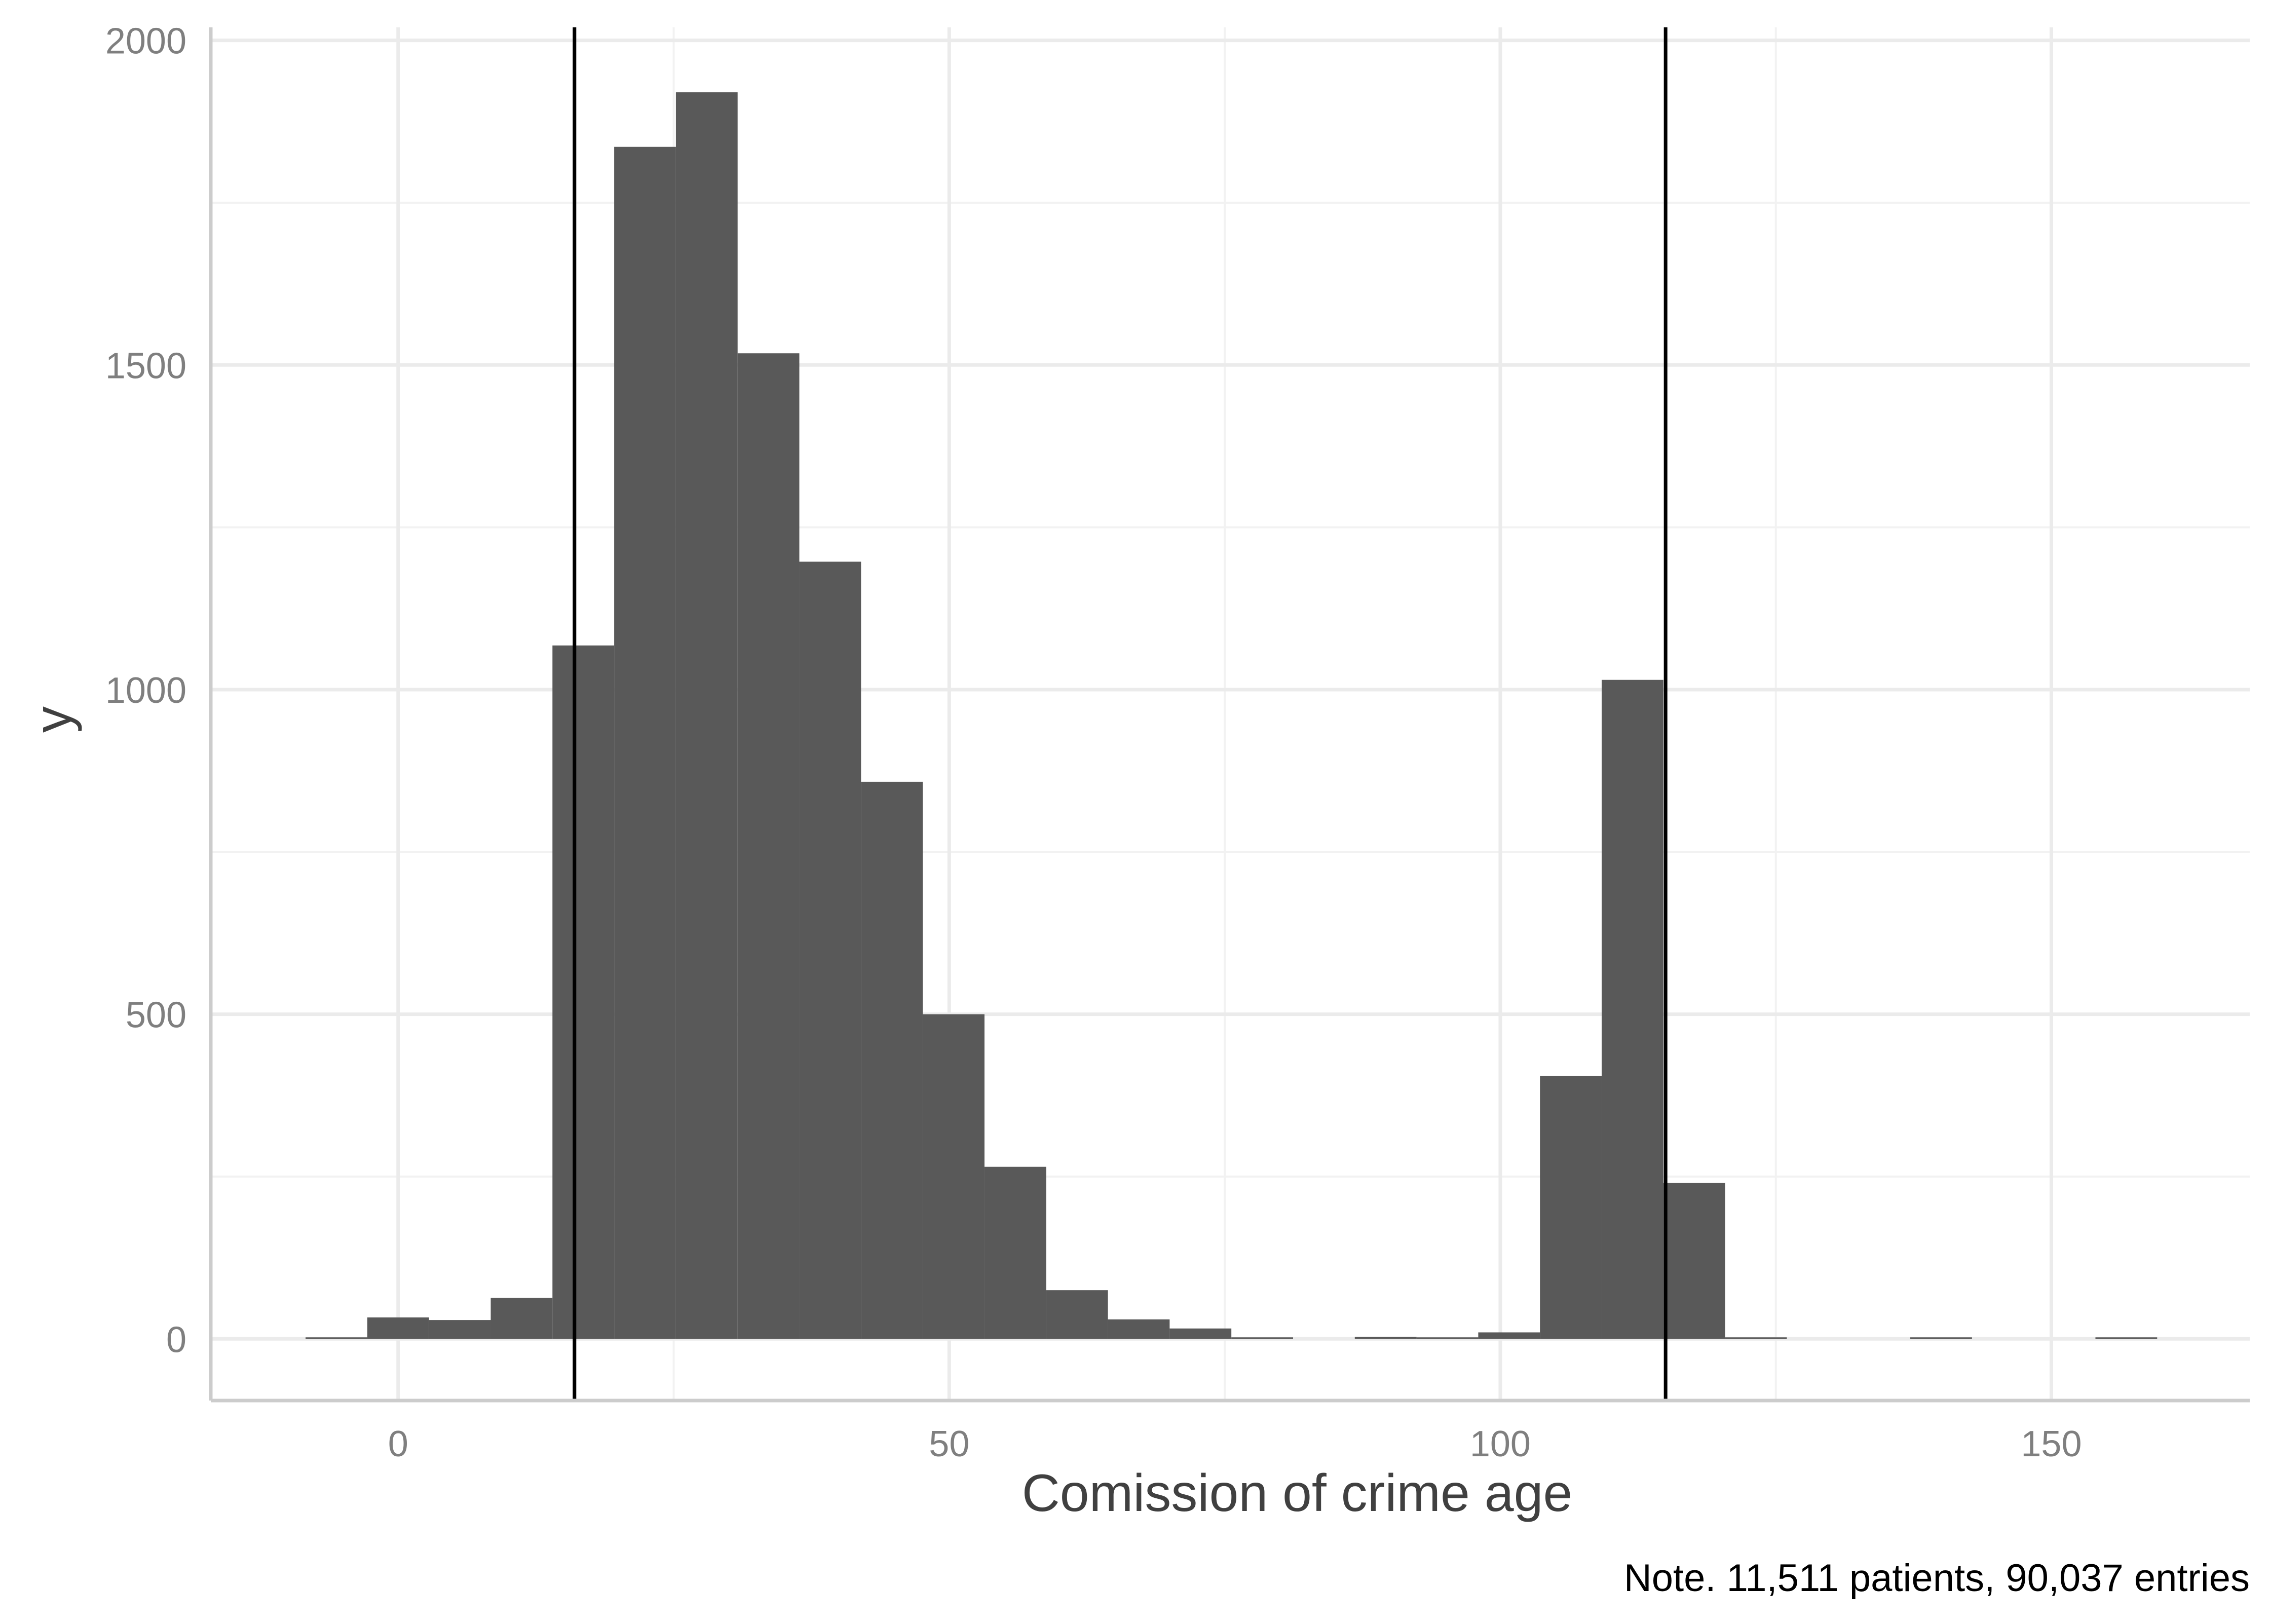 The width and height of the screenshot is (2270, 1624). I want to click on x-tick-label: 0, so click(398, 1444).